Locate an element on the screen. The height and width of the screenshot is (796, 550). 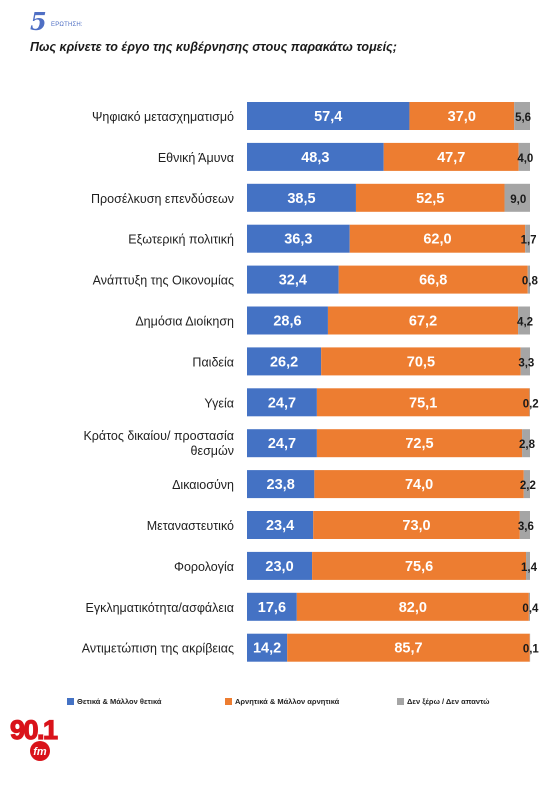
category-label: Αντιμετώπιση της ακρίβειας is located at coordinates (158, 649).